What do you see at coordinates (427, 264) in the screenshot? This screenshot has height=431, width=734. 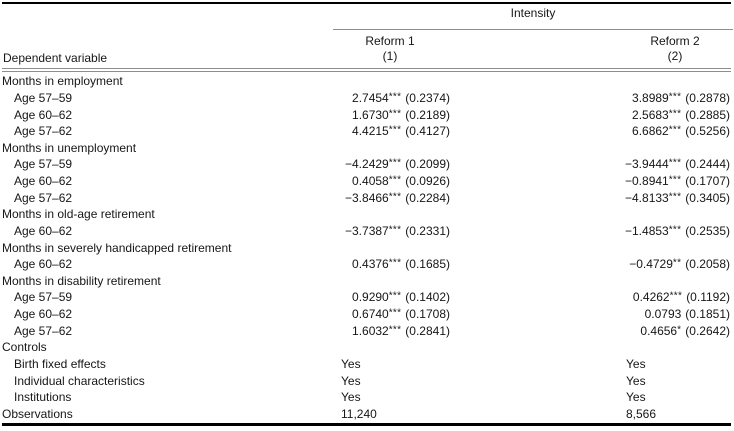 I see `standard-error: (0.1685)` at bounding box center [427, 264].